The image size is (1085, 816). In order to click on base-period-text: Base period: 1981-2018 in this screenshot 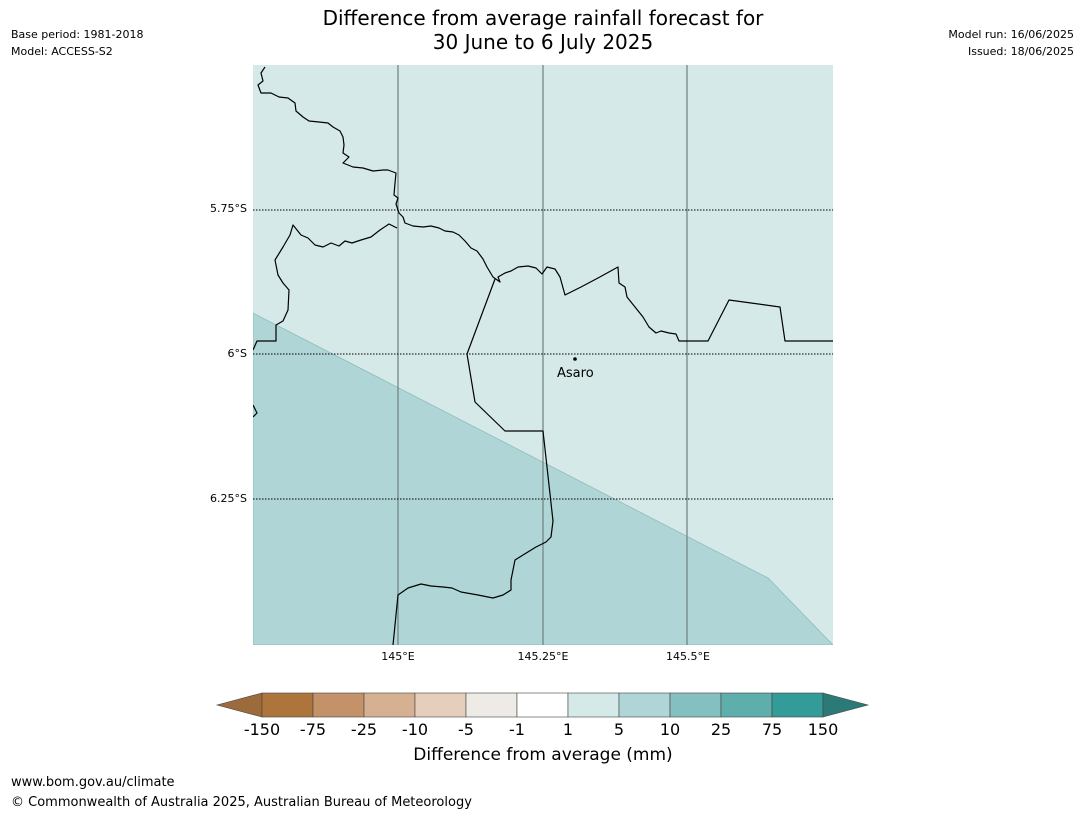, I will do `click(77, 34)`.